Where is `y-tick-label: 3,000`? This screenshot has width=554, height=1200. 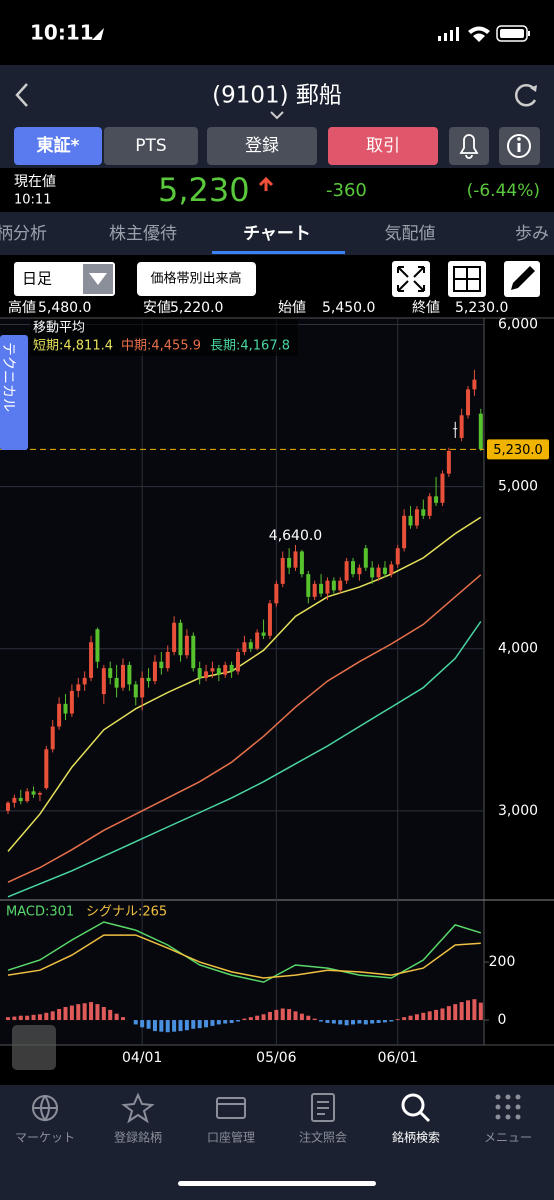
y-tick-label: 3,000 is located at coordinates (518, 811).